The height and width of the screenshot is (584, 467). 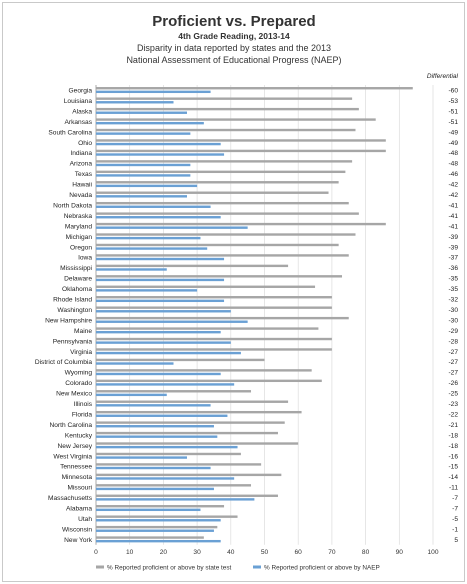 I want to click on chart-subtitle: 4th Grade Reading, 2013-14, so click(x=234, y=36).